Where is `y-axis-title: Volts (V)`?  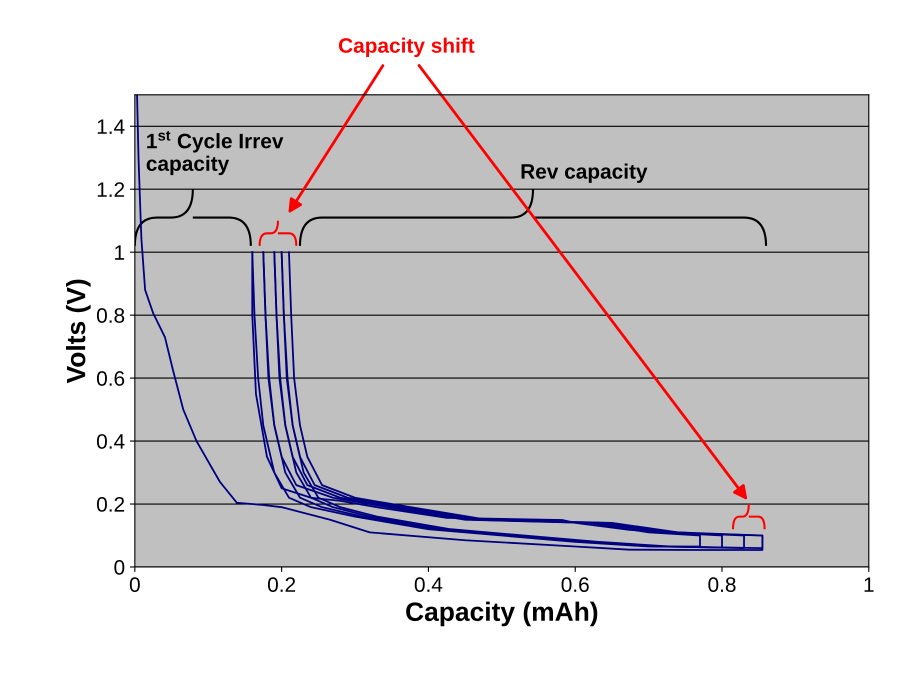
y-axis-title: Volts (V) is located at coordinates (78, 332).